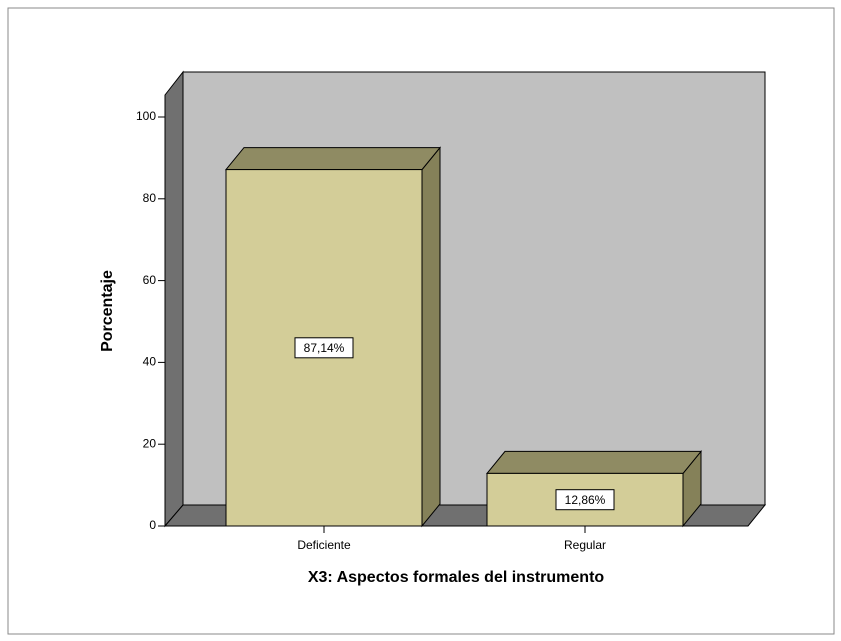 This screenshot has height=641, width=841. I want to click on y-tick-label: 60, so click(150, 280).